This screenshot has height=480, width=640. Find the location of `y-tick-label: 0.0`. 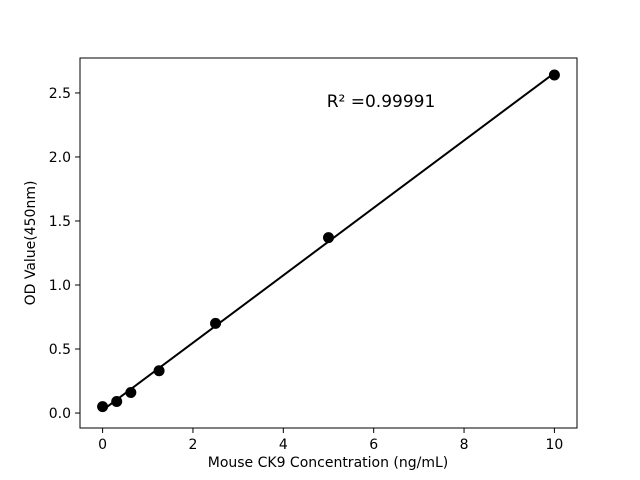

y-tick-label: 0.0 is located at coordinates (60, 414).